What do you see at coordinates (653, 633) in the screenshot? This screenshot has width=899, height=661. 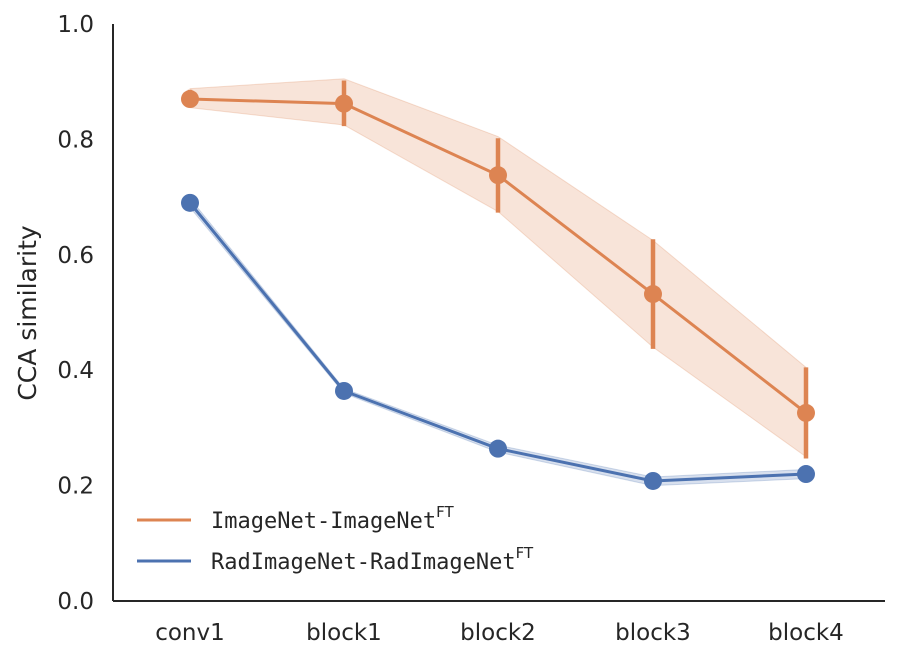 I see `x-tick-label: block3` at bounding box center [653, 633].